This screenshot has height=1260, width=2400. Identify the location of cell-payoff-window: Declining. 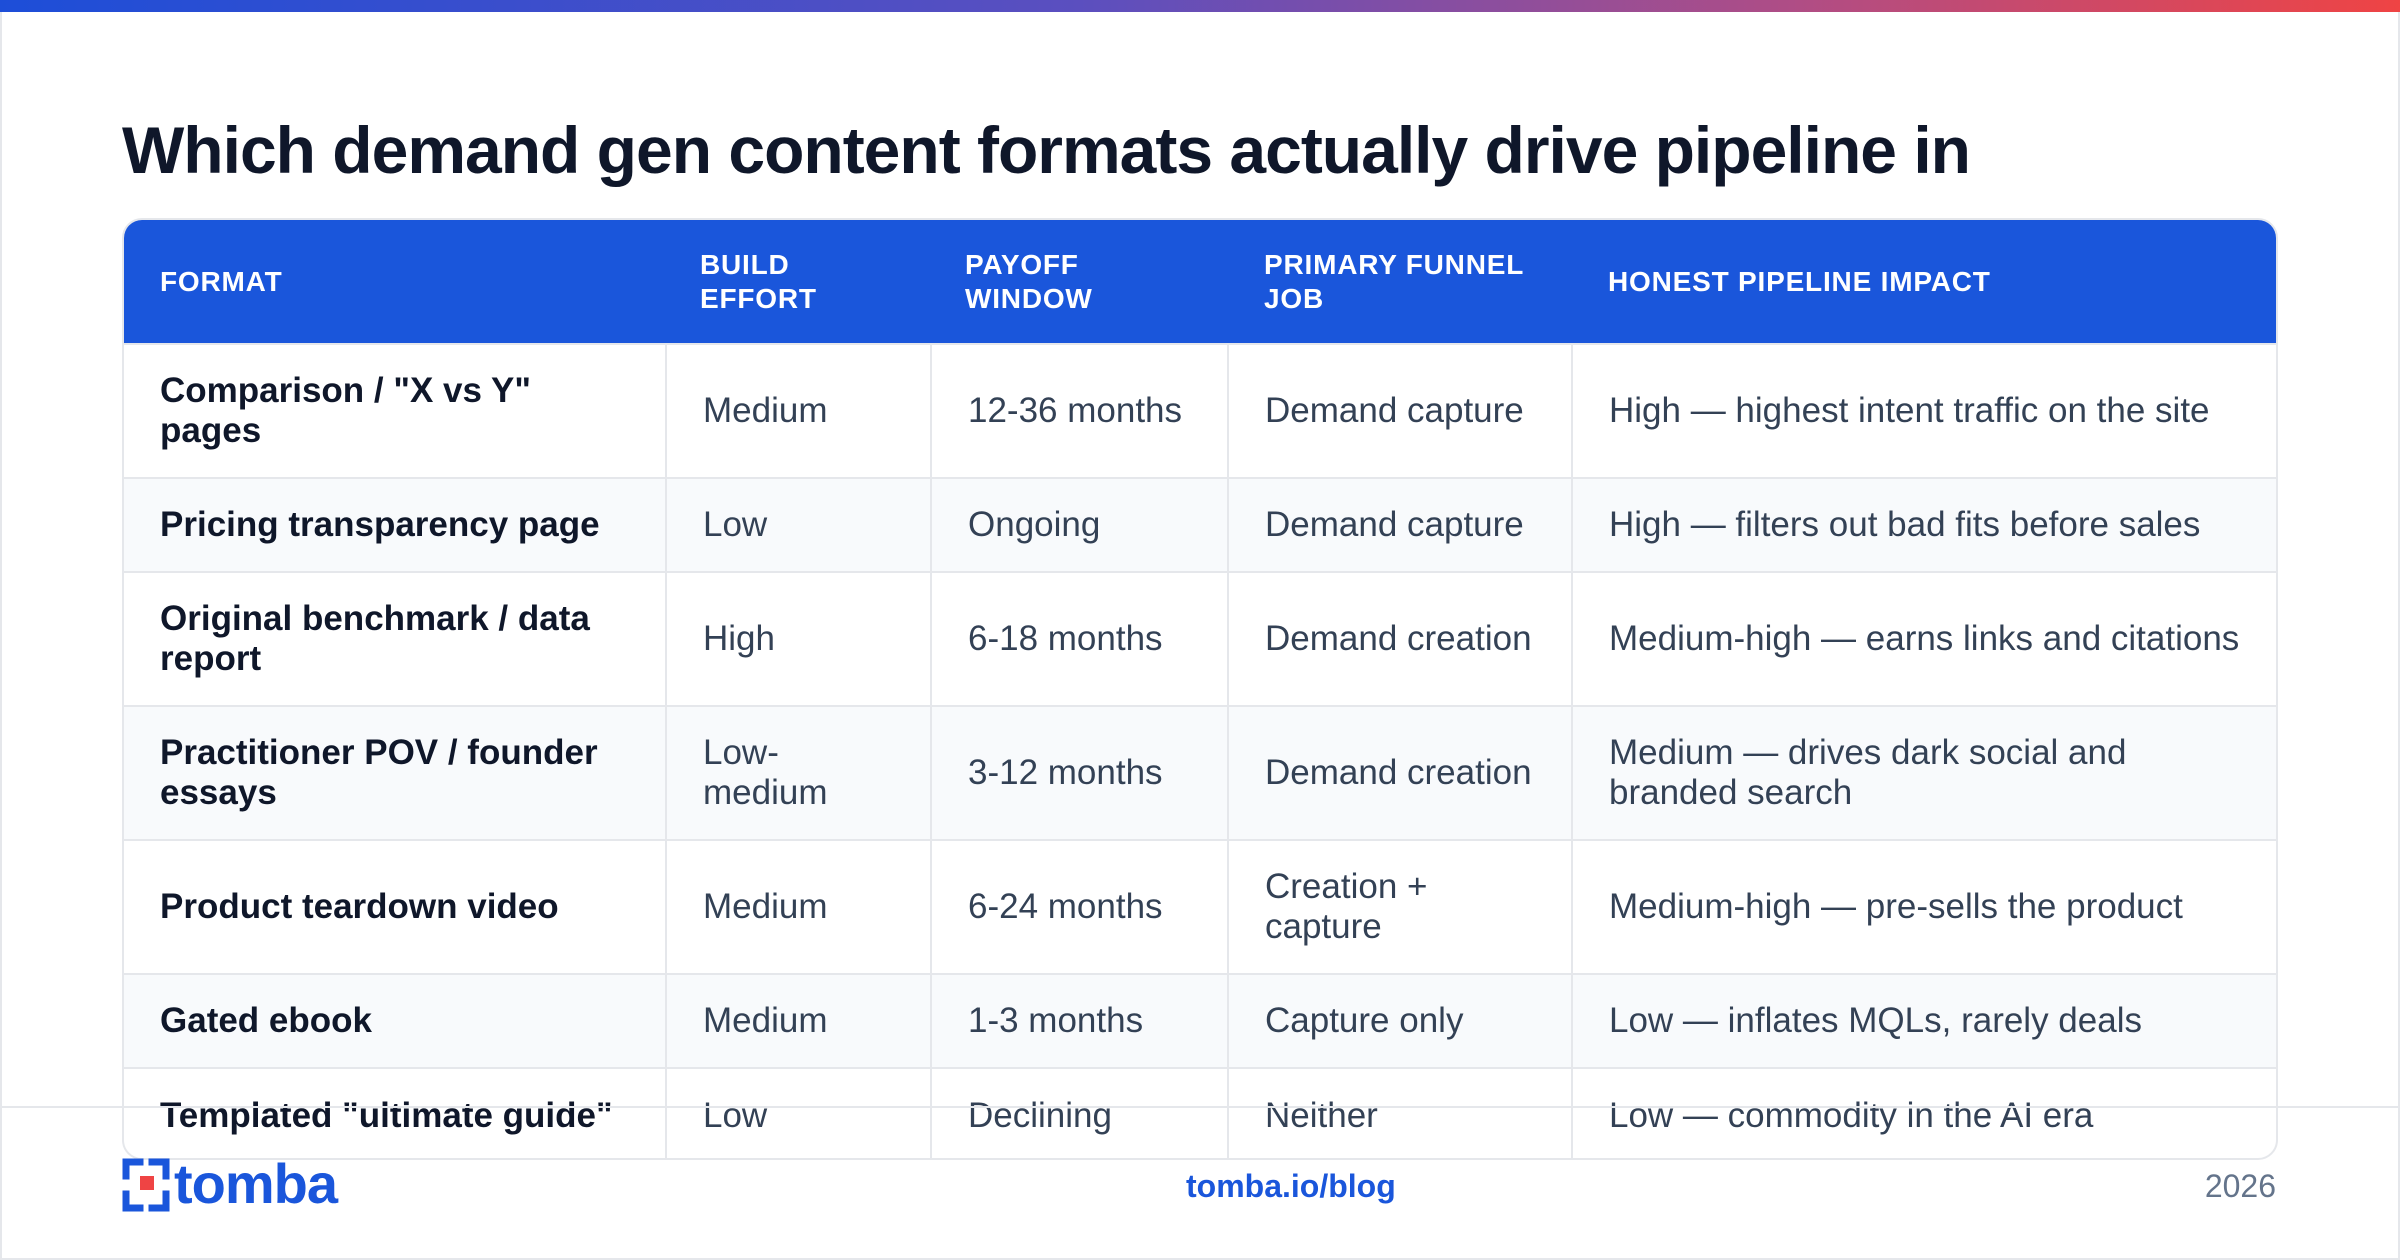
(1079, 1112).